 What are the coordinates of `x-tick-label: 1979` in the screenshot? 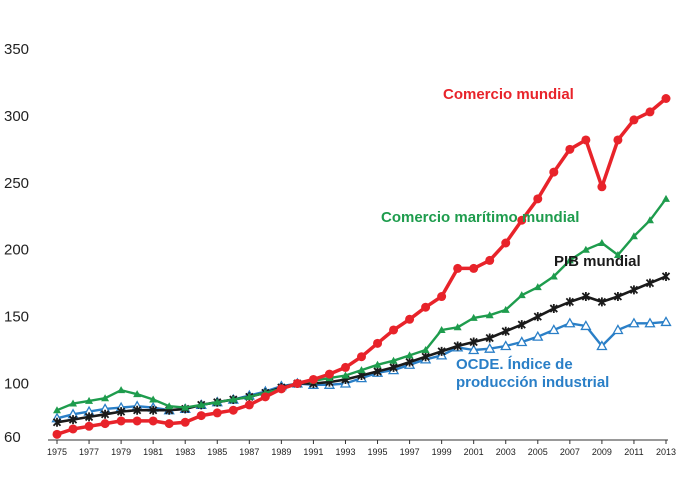 It's located at (121, 452).